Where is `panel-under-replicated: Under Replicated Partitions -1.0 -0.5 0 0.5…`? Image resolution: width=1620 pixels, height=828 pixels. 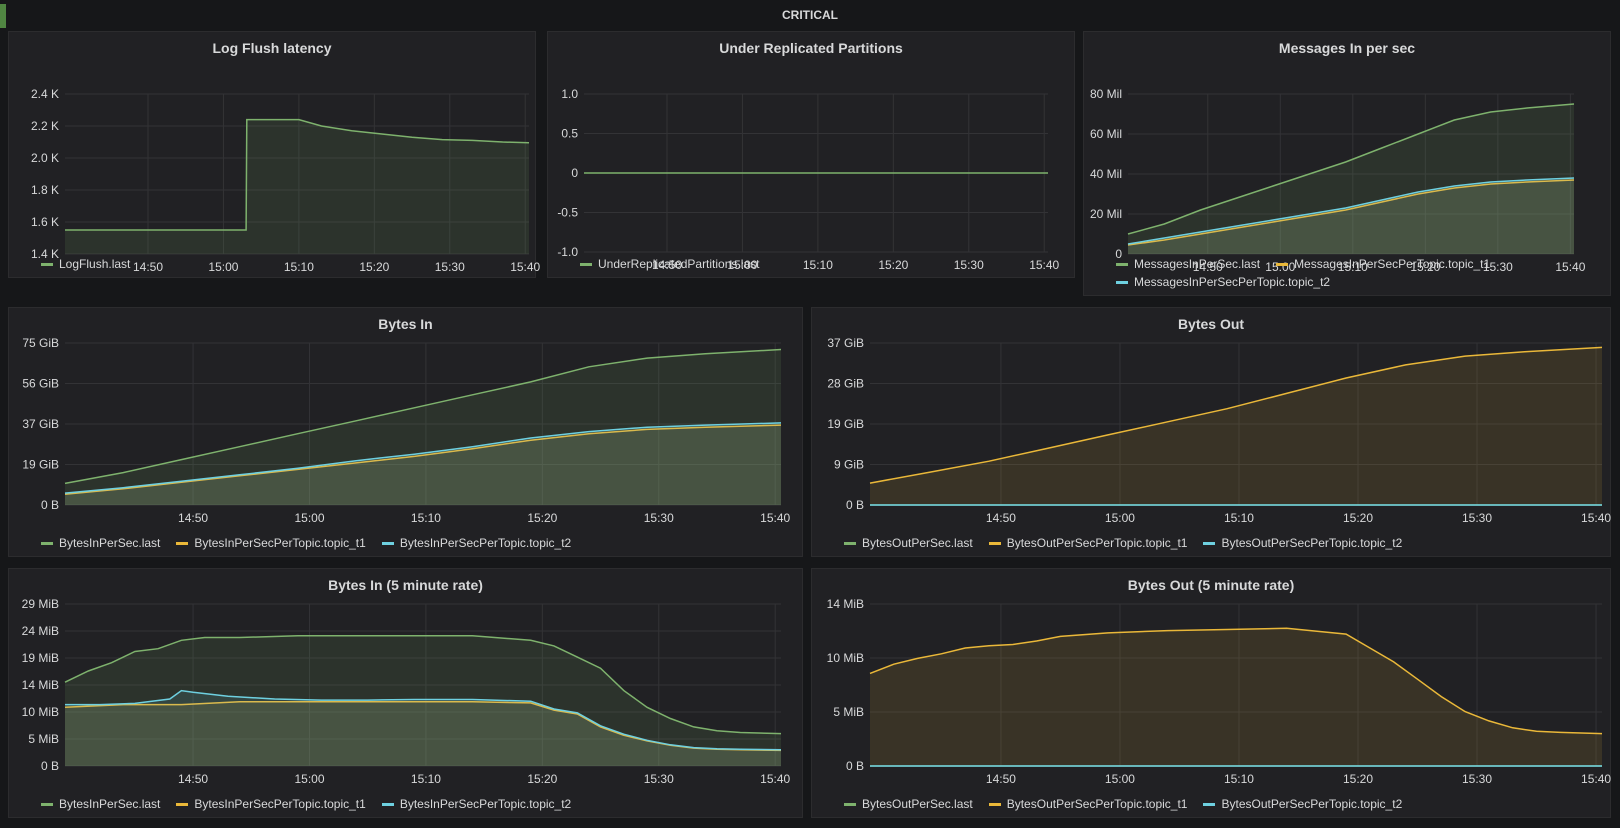 panel-under-replicated: Under Replicated Partitions -1.0 -0.5 0 0.5… is located at coordinates (811, 154).